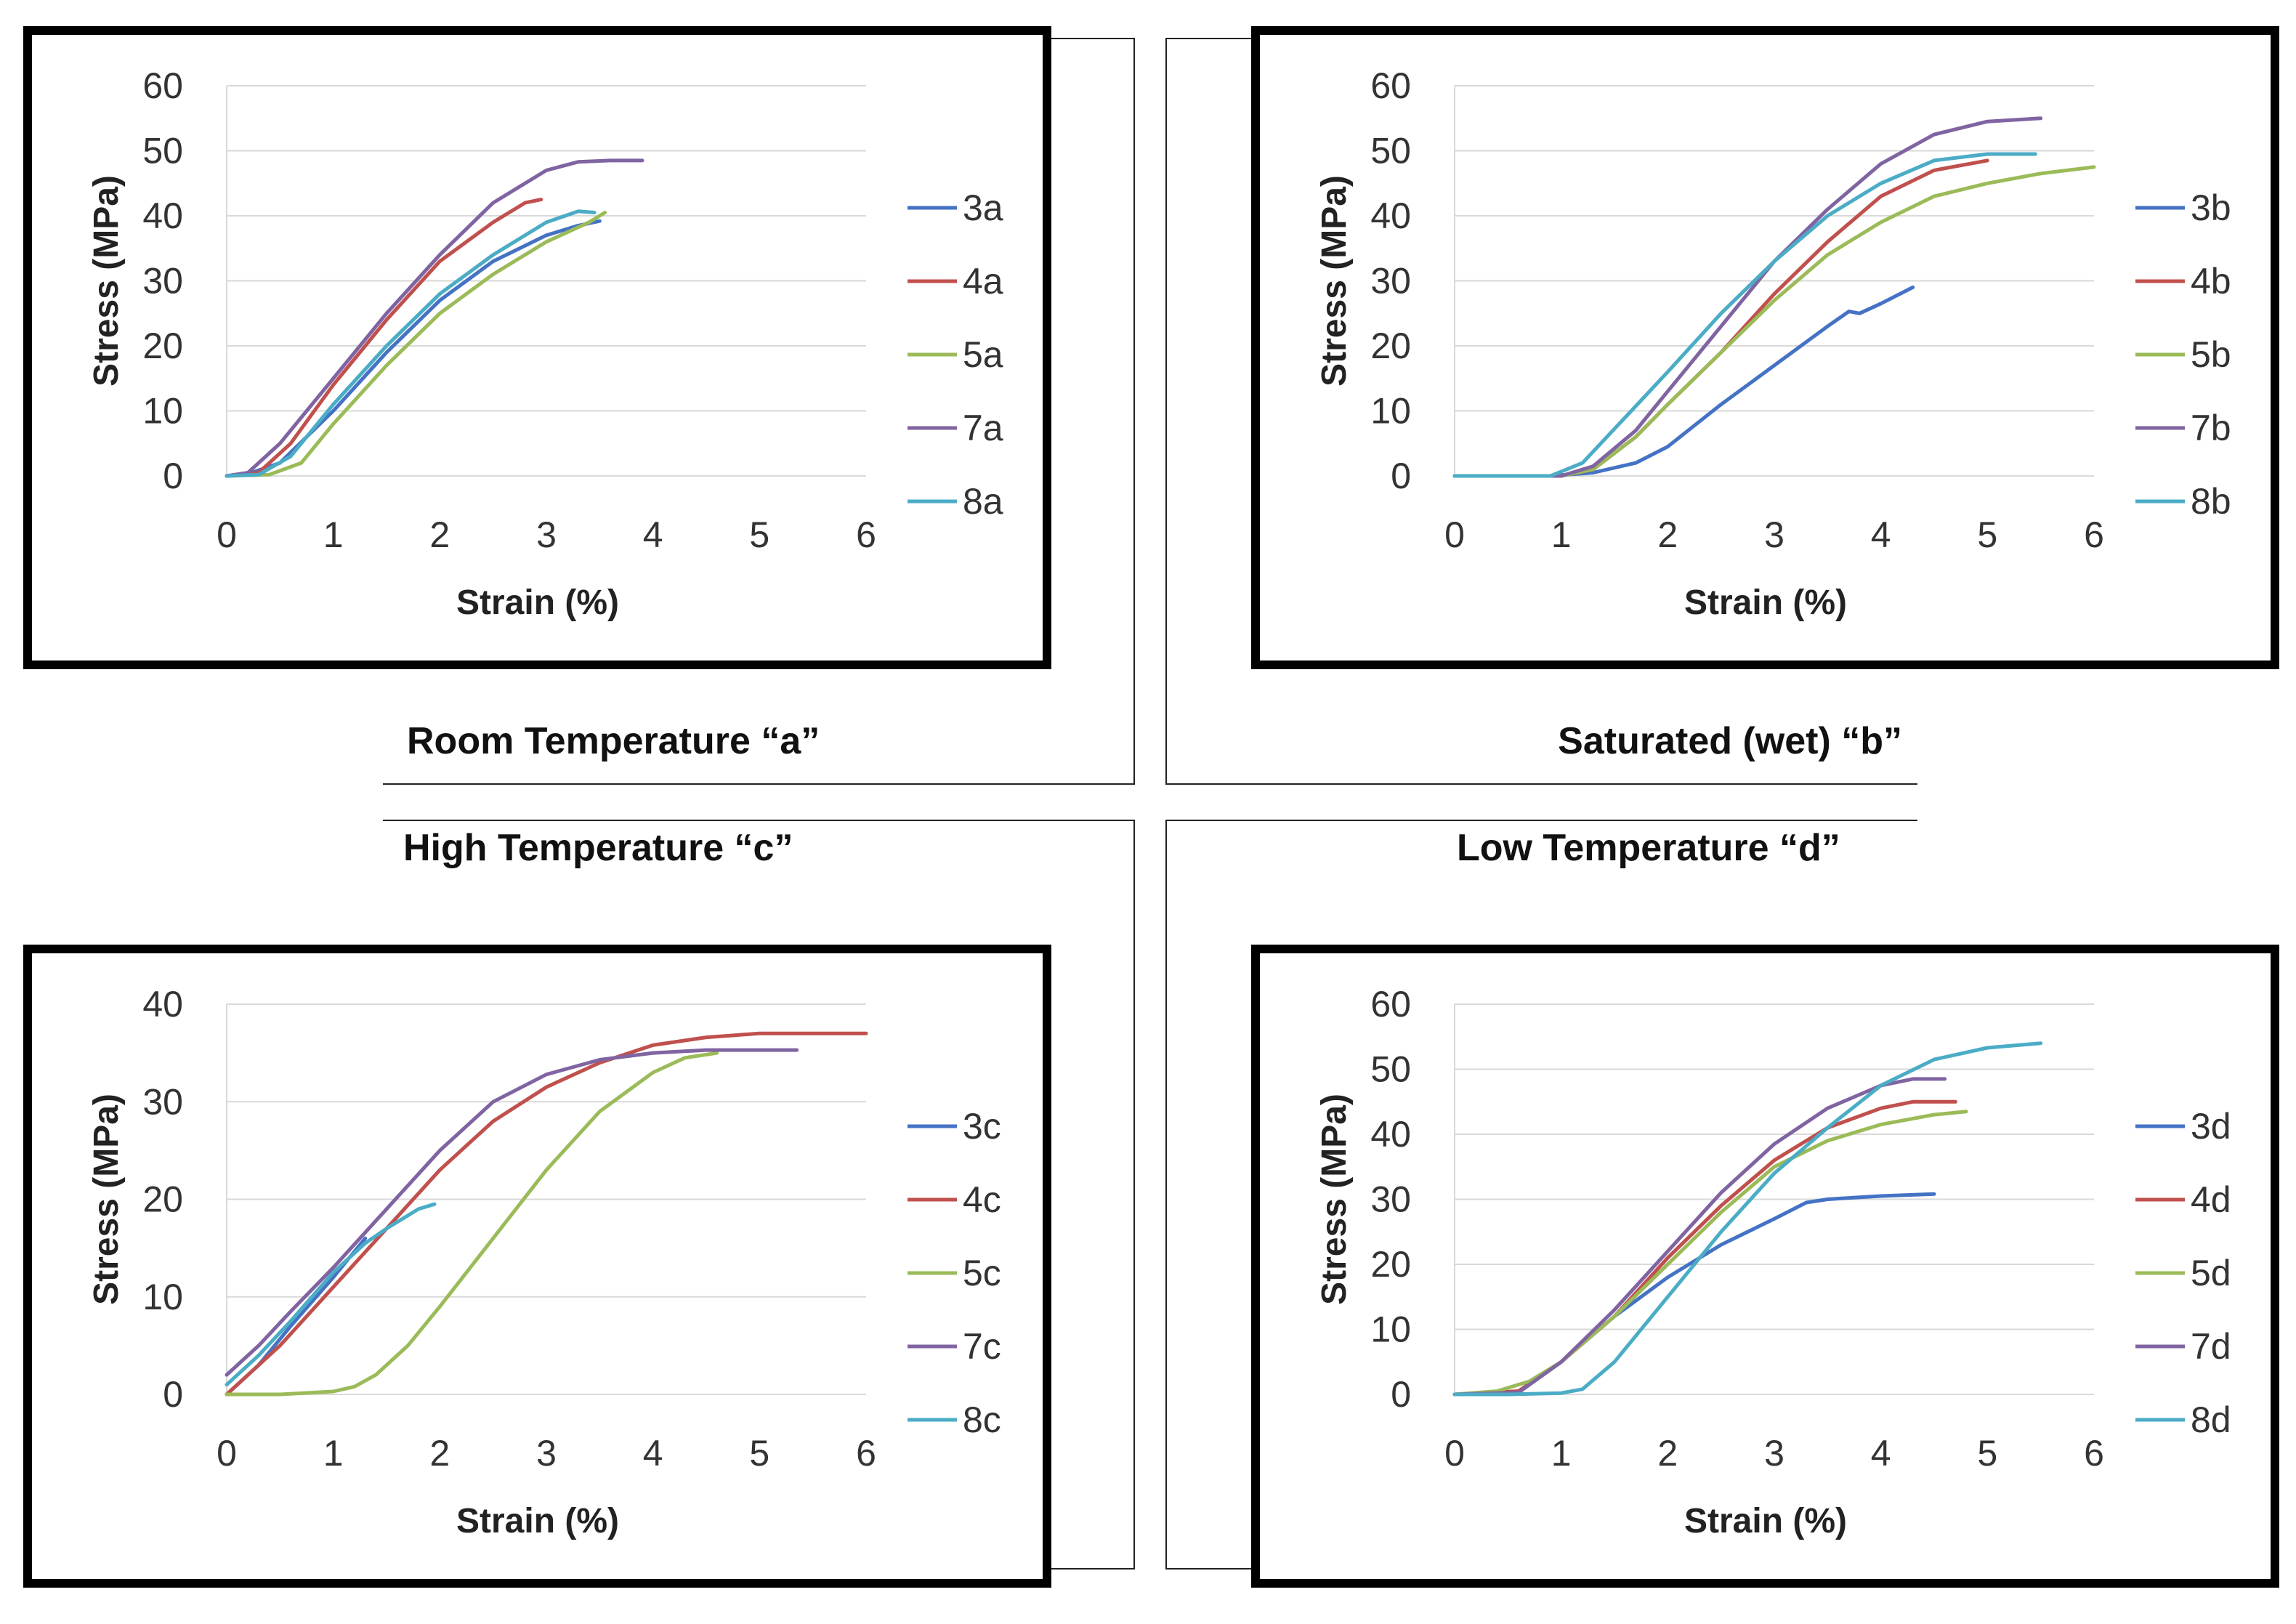  Describe the element at coordinates (331, 1294) in the screenshot. I see `series-line-8c` at that location.